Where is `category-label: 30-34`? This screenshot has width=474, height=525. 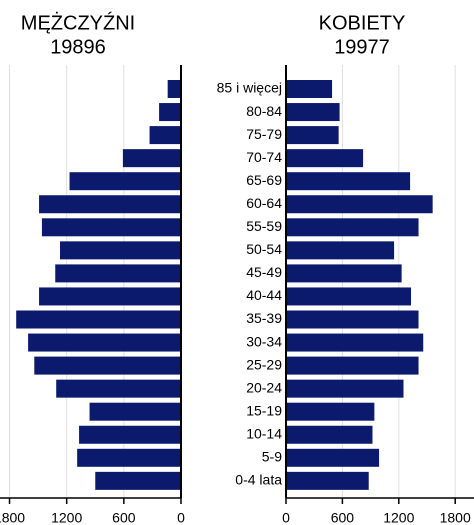 category-label: 30-34 is located at coordinates (264, 341).